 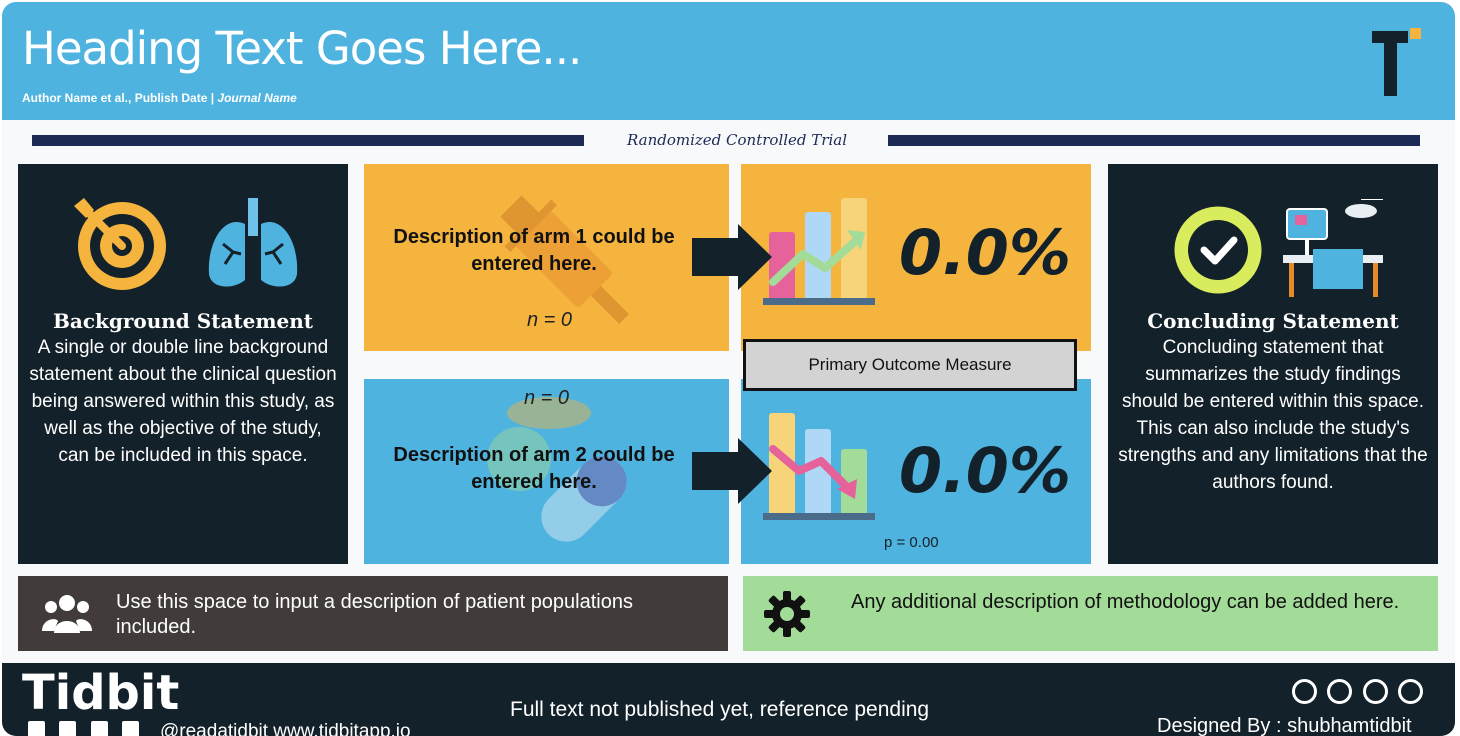 I want to click on p-value: p = 0.00, so click(x=911, y=542).